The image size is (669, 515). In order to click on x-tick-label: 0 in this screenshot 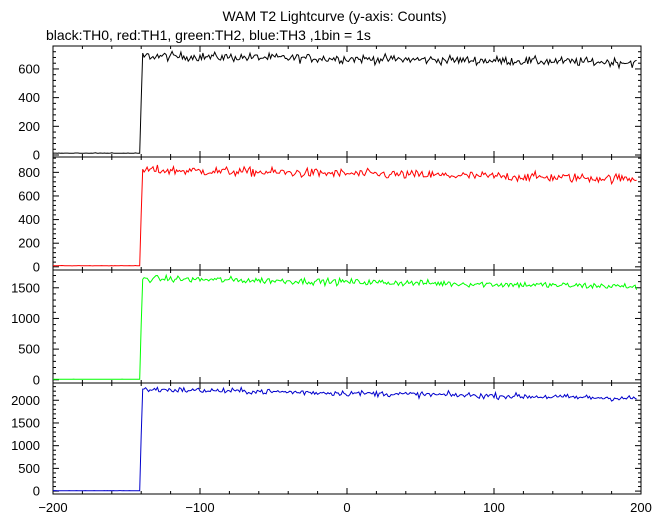, I will do `click(346, 507)`.